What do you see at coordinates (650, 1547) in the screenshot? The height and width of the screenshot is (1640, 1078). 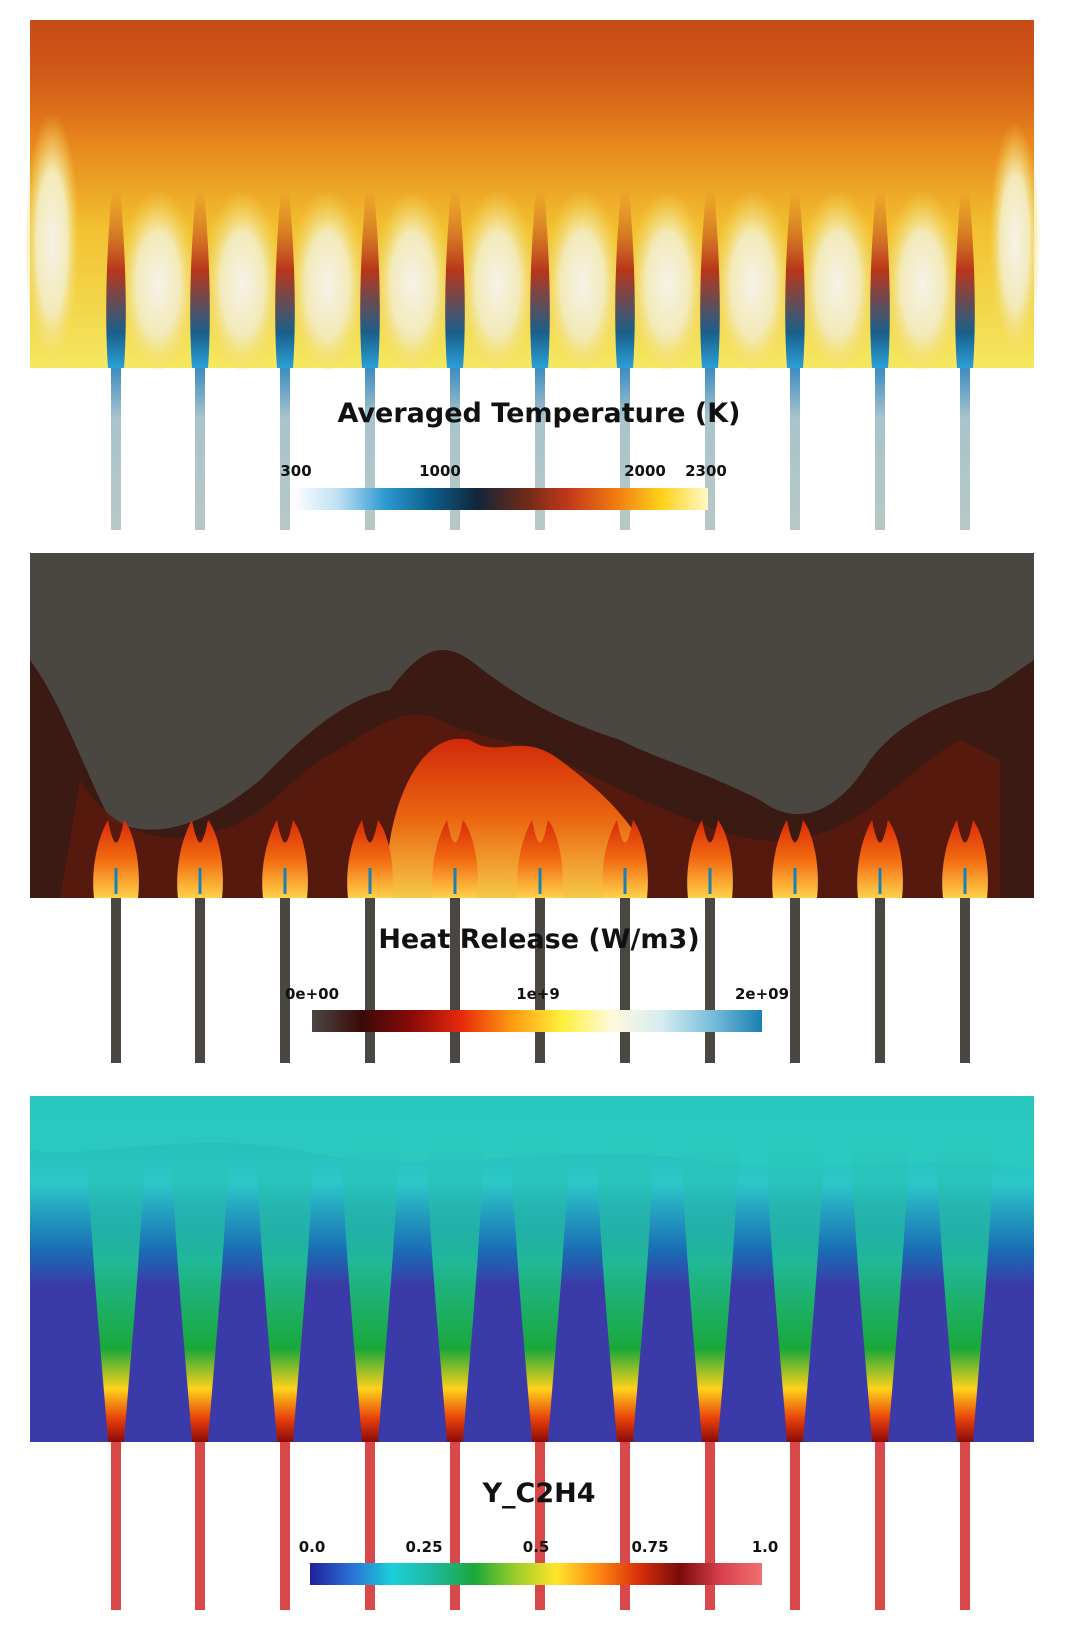 I see `species-tick-label: 0.75` at bounding box center [650, 1547].